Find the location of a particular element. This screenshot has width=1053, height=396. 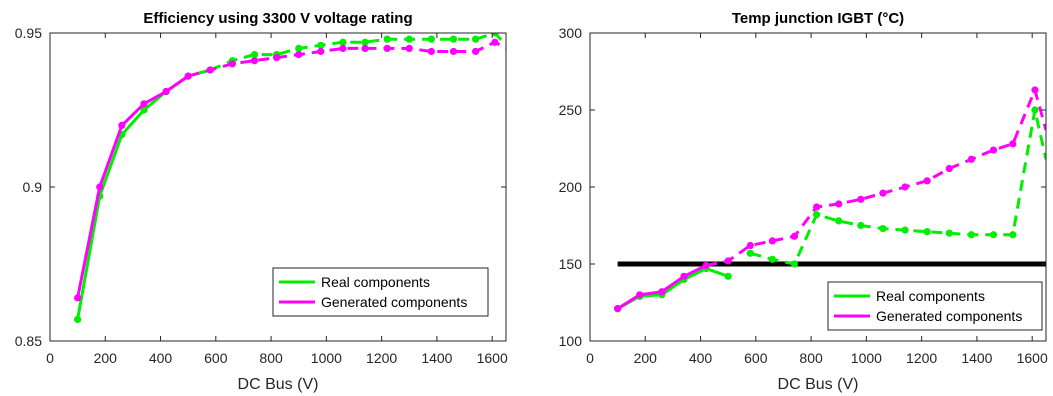

y-tick-label: 250 is located at coordinates (571, 110).